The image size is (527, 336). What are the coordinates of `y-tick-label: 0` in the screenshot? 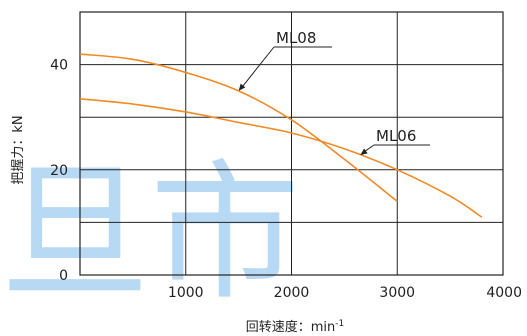 It's located at (63, 276).